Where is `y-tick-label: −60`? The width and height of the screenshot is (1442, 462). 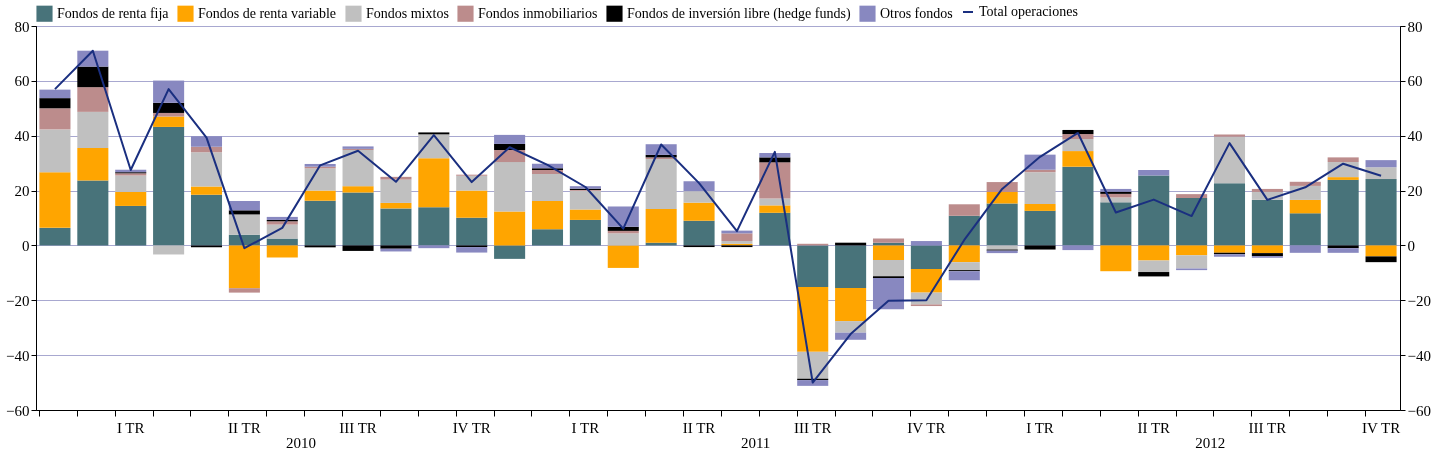
y-tick-label: −60 is located at coordinates (18, 410).